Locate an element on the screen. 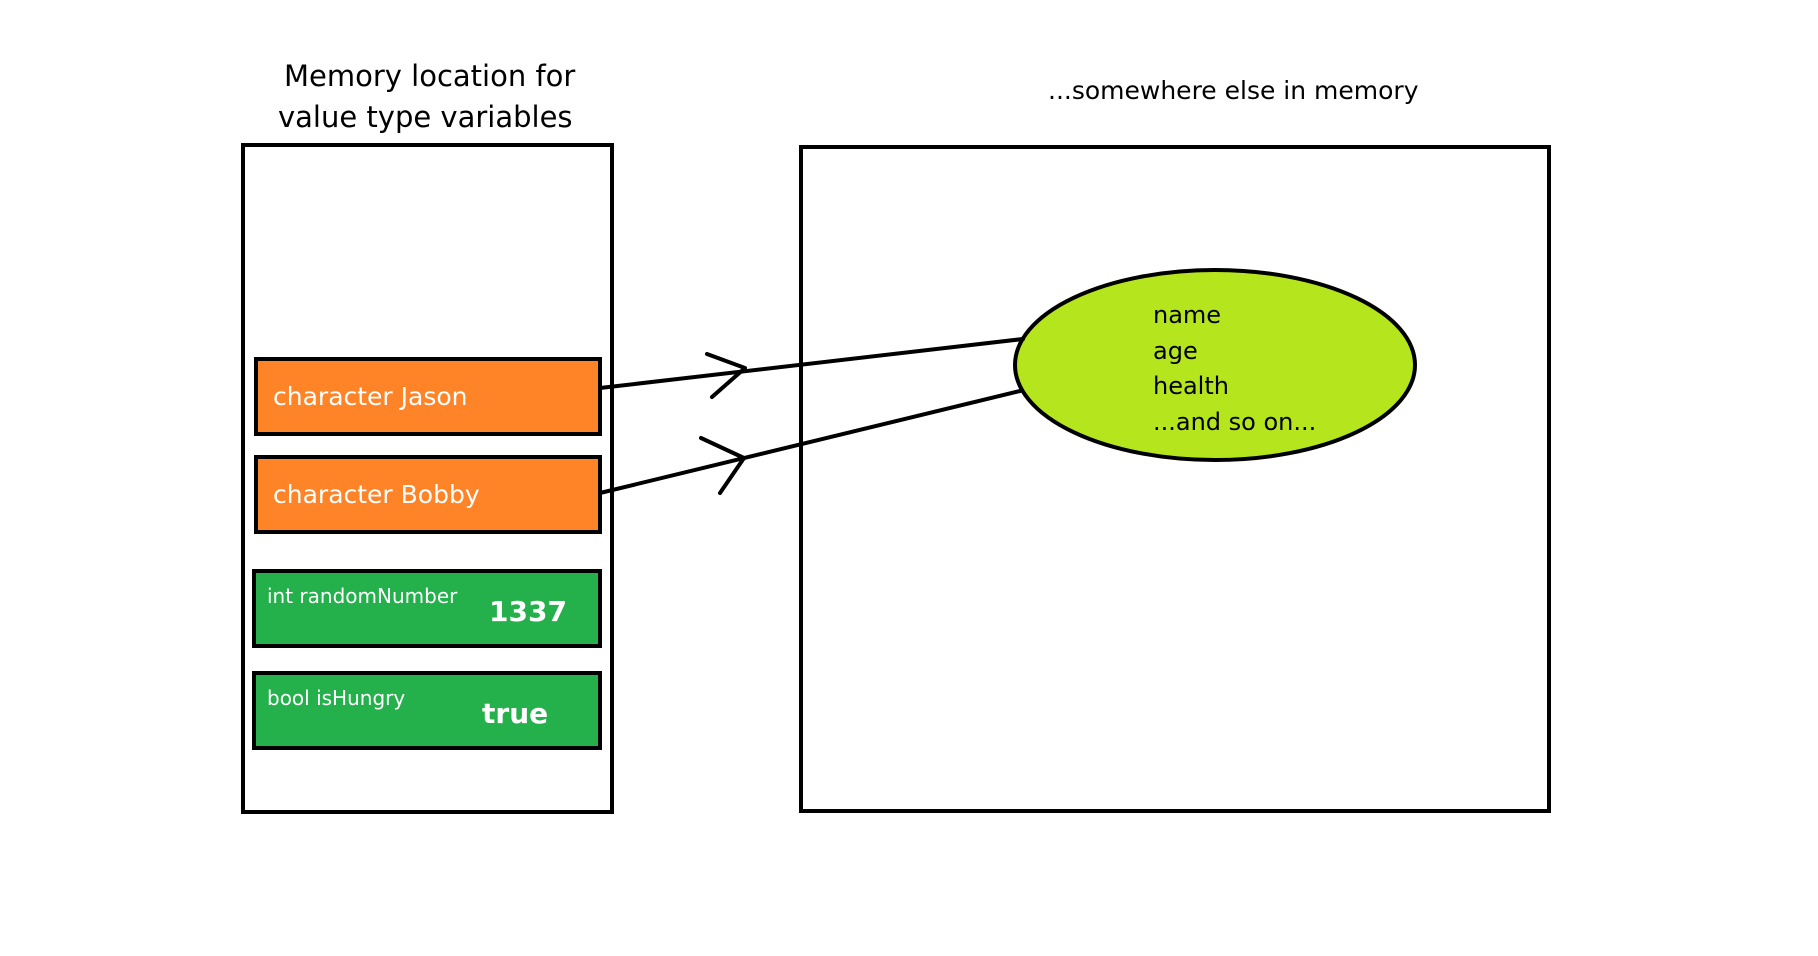 The width and height of the screenshot is (1818, 956). value-slot-is-hungry: bool isHungry true is located at coordinates (427, 710).